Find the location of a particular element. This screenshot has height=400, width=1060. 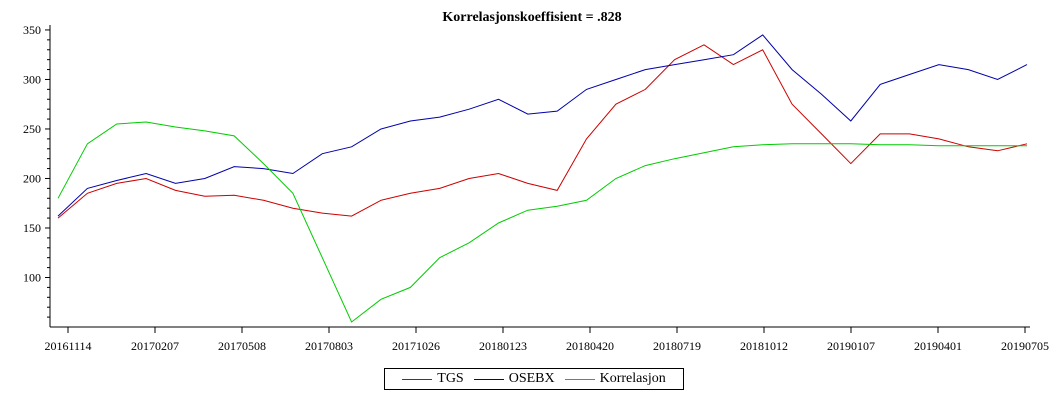

y-tick-label: 200 is located at coordinates (32, 178).